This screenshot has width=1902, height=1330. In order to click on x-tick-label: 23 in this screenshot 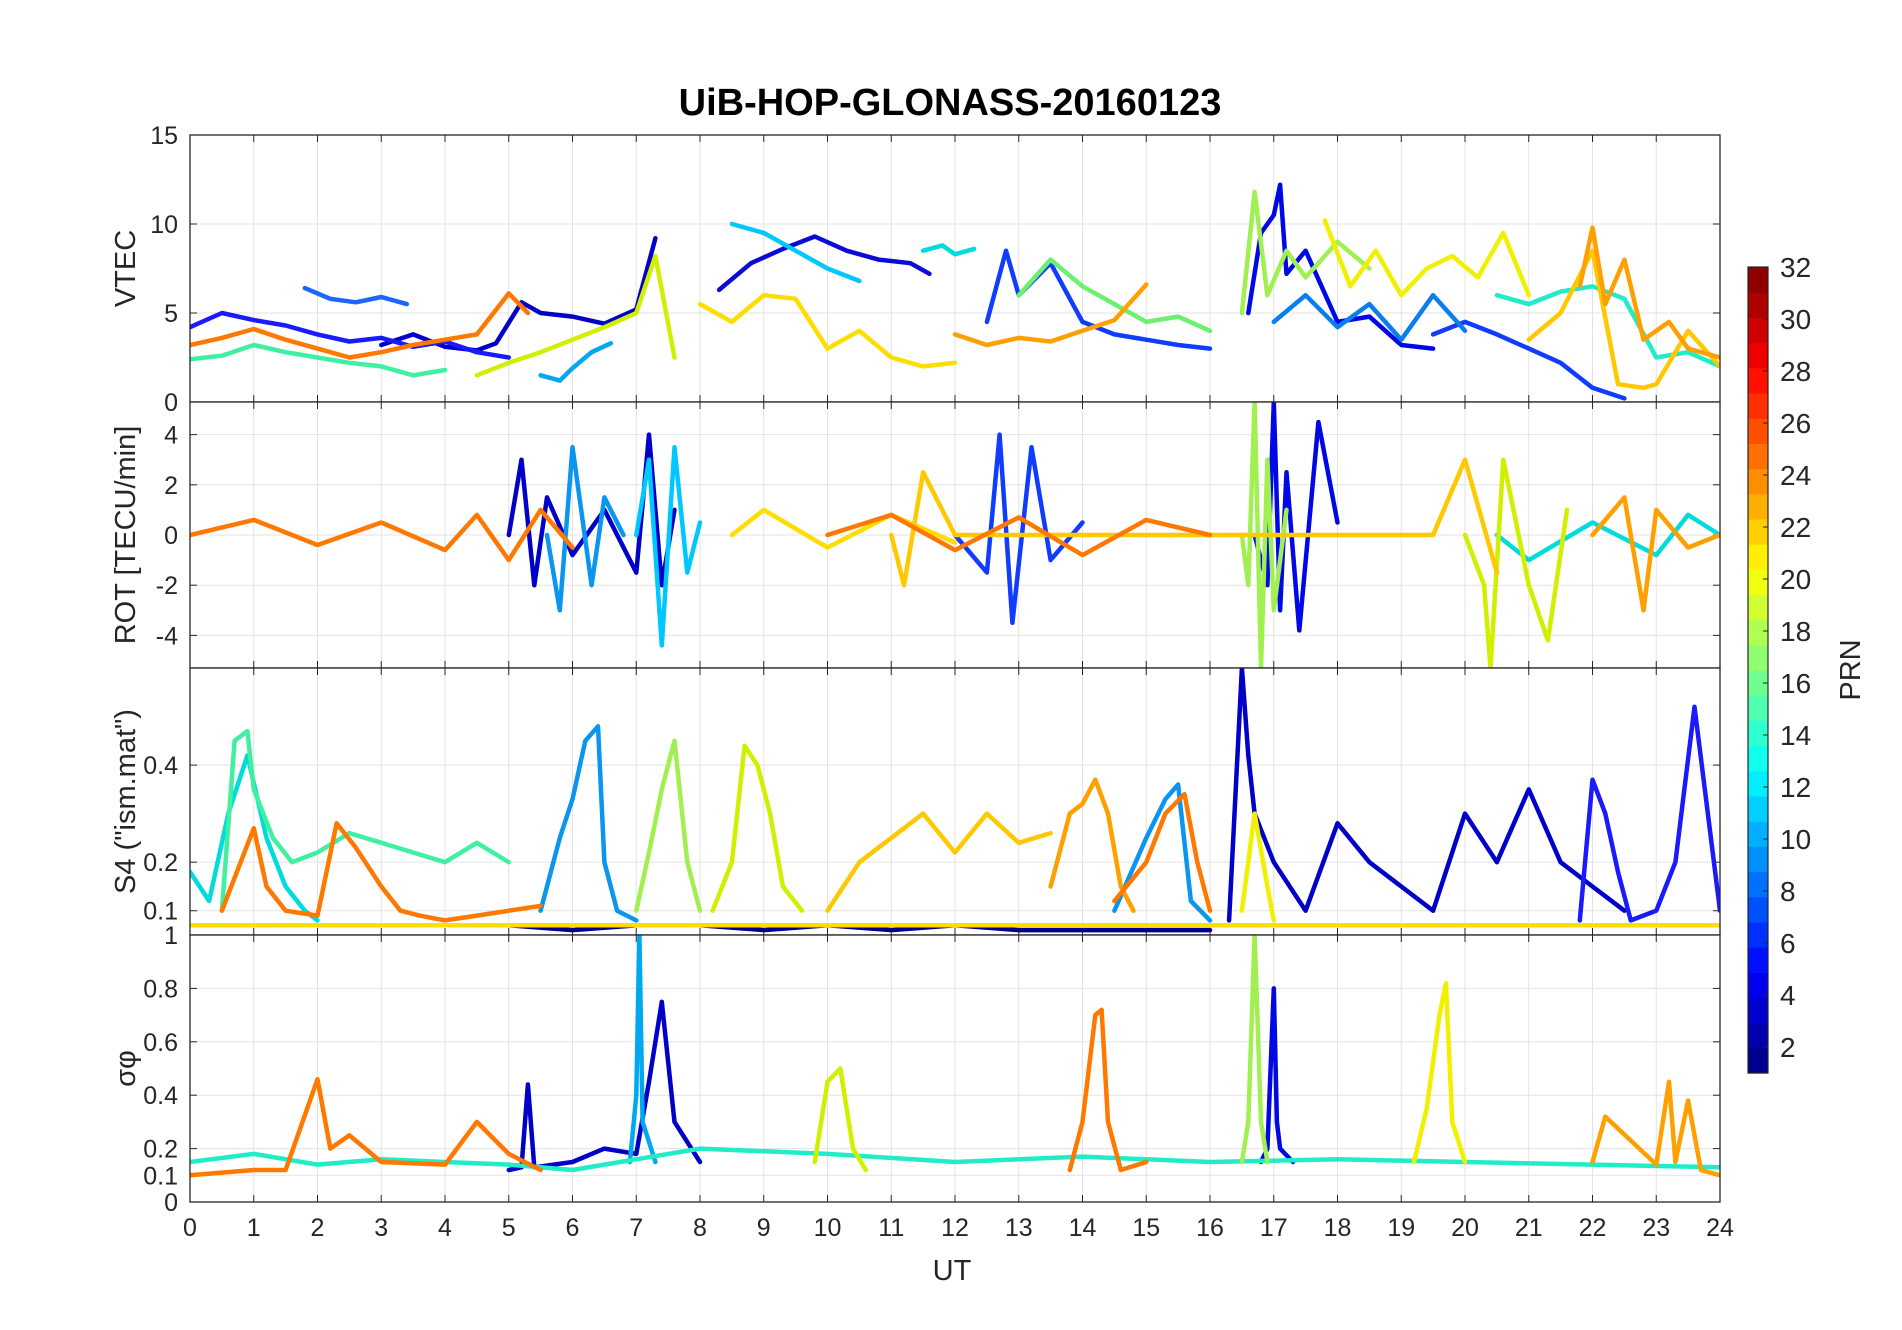, I will do `click(1656, 1228)`.